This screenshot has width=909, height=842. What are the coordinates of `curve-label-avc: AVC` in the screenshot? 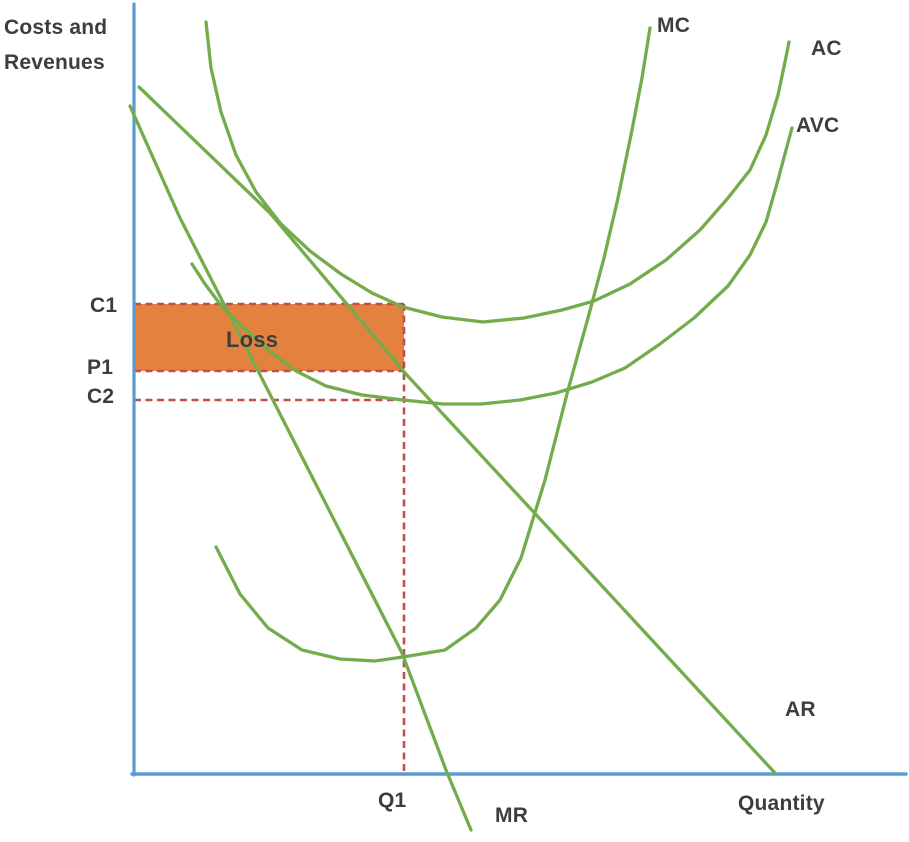 It's located at (818, 125).